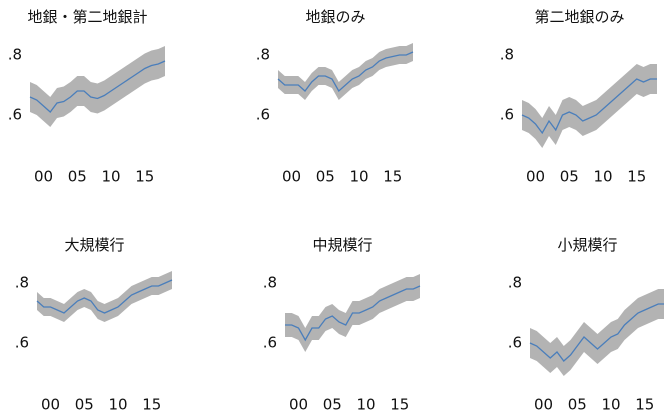 This screenshot has width=664, height=416. I want to click on chart-title: 地銀・第二地銀計, so click(87, 17).